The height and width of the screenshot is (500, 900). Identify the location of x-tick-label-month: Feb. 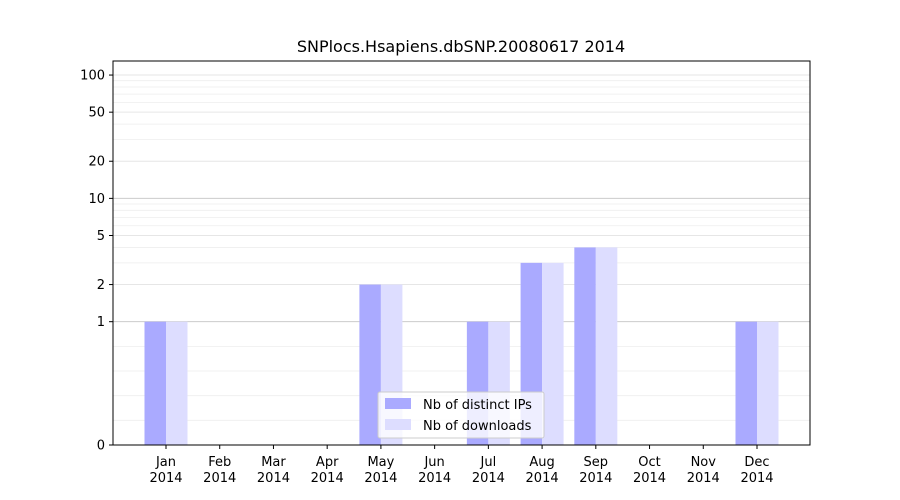
(219, 462).